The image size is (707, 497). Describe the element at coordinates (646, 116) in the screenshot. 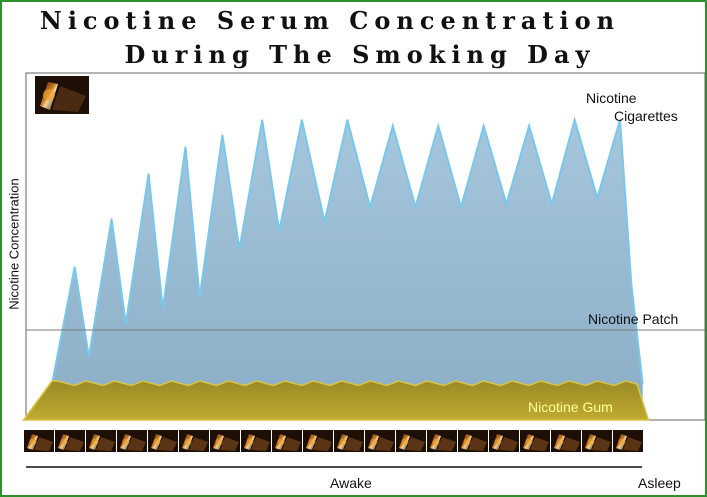

I see `label-cigarettes-line2: Cigarettes` at that location.